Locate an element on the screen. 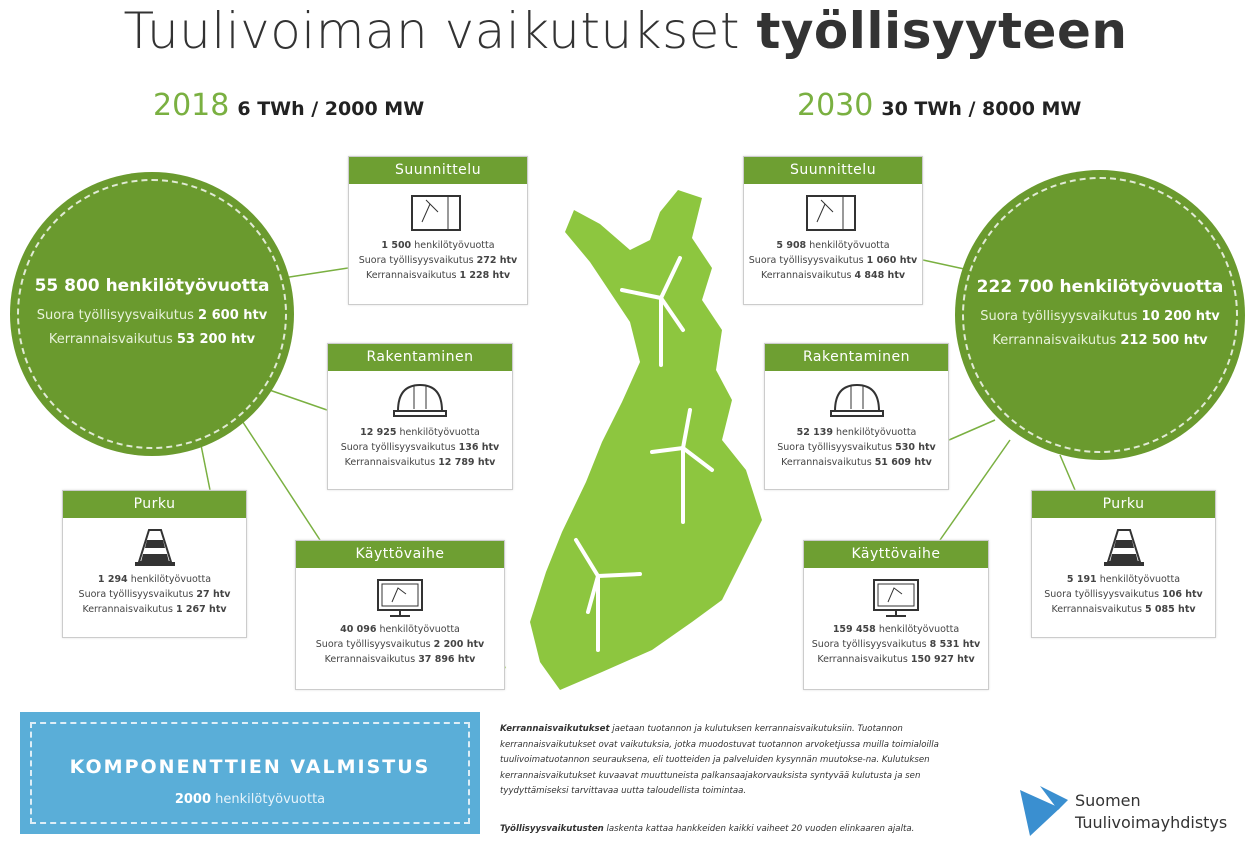  phase-total-value: 159 458 is located at coordinates (854, 629).